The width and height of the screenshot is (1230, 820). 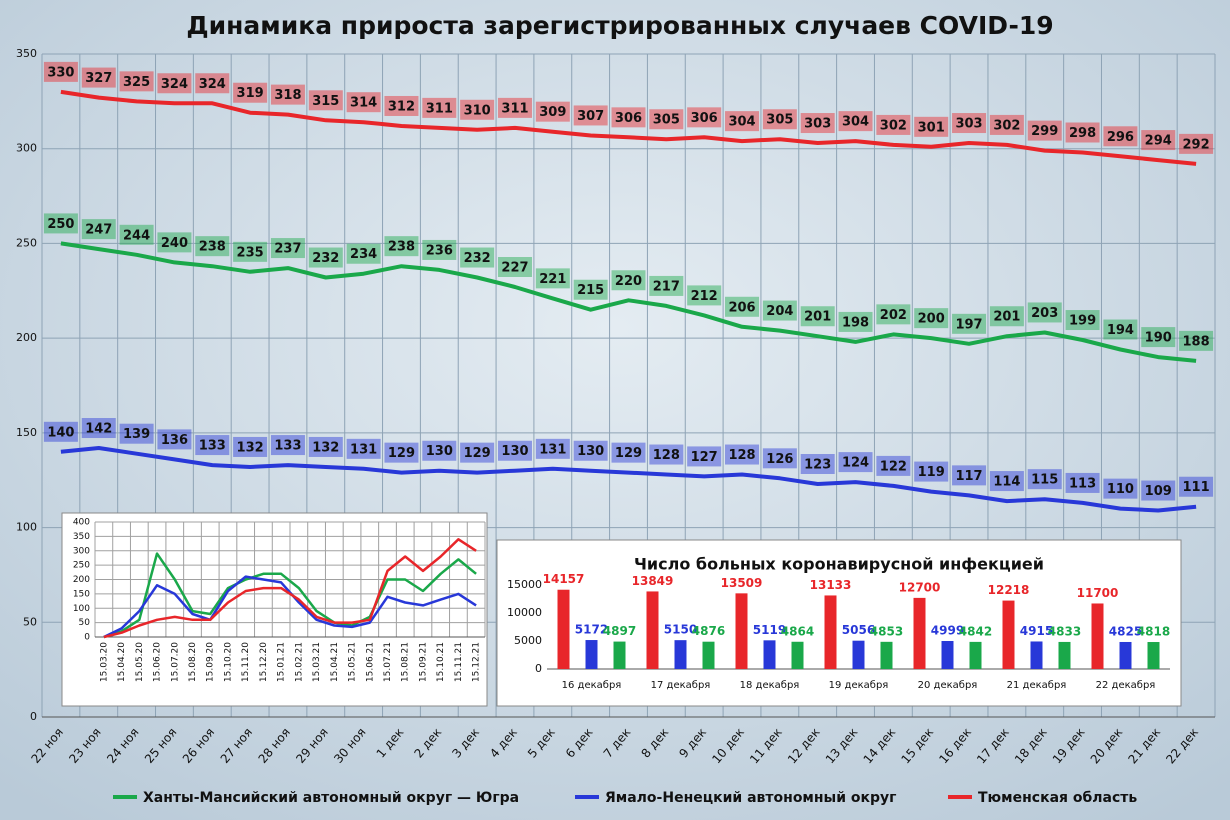 I want to click on value-label: 319, so click(x=250, y=93).